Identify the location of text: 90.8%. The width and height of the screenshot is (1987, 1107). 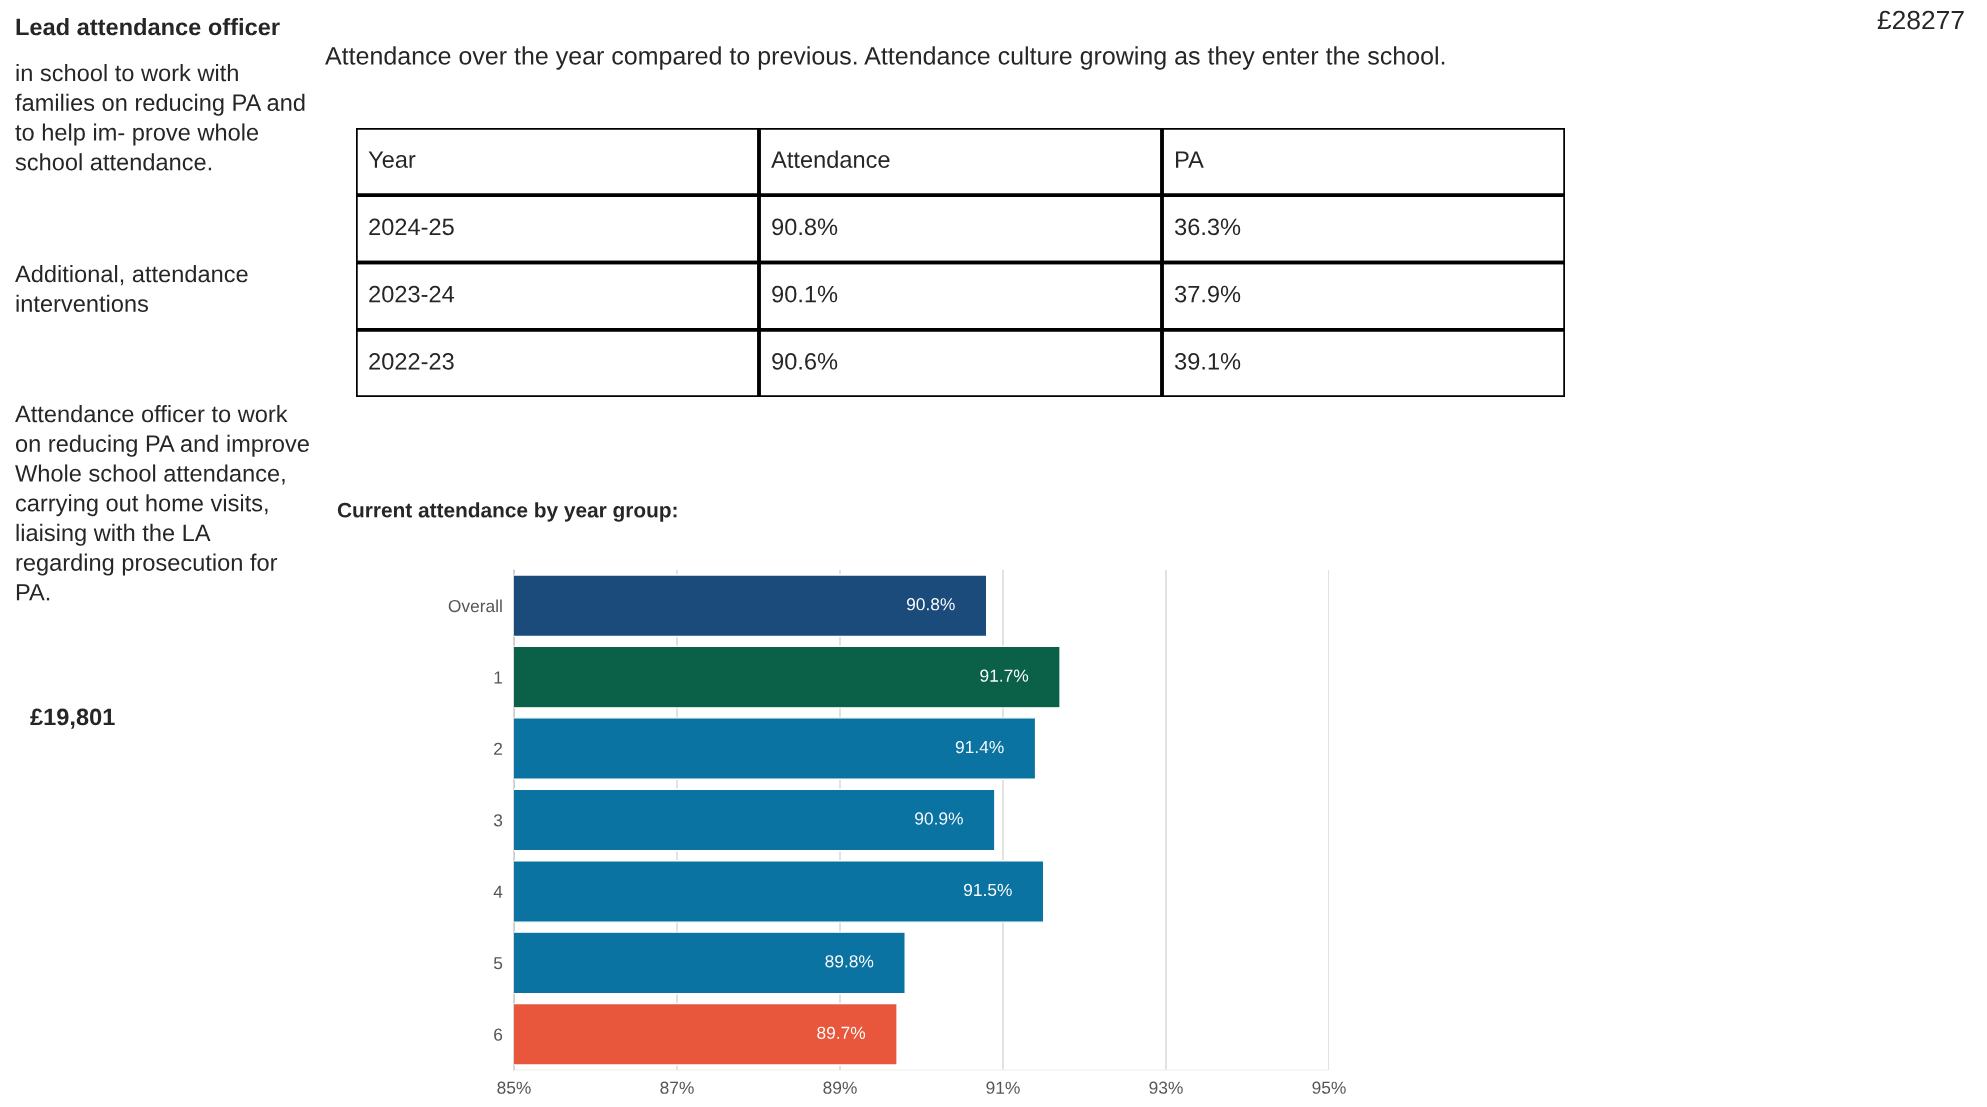
(805, 227).